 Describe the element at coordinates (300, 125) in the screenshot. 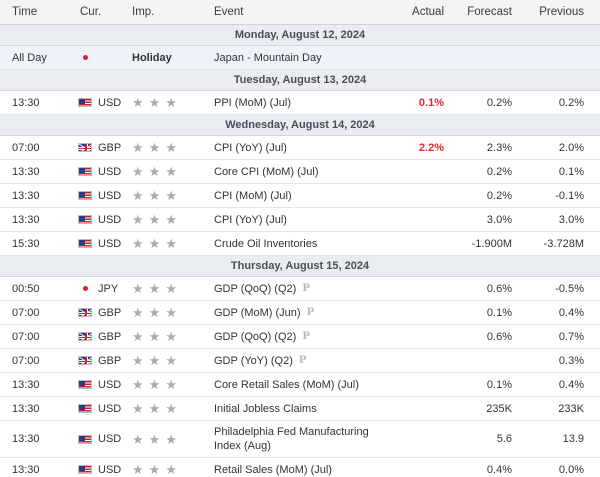

I see `day-header: Wednesday, August 14, 2024` at that location.